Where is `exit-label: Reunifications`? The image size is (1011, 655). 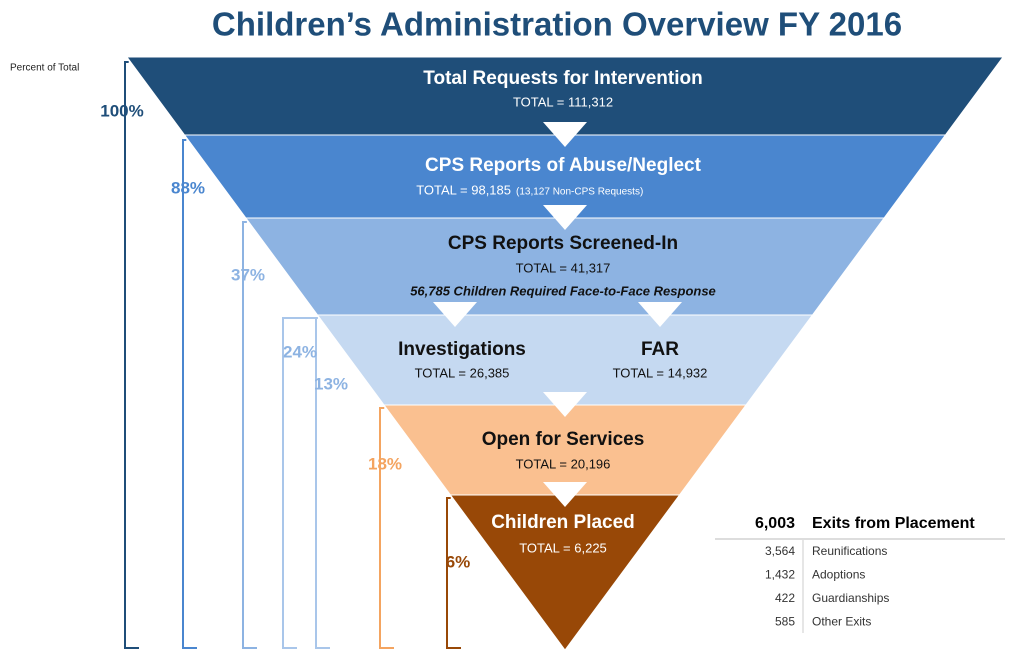
exit-label: Reunifications is located at coordinates (849, 551).